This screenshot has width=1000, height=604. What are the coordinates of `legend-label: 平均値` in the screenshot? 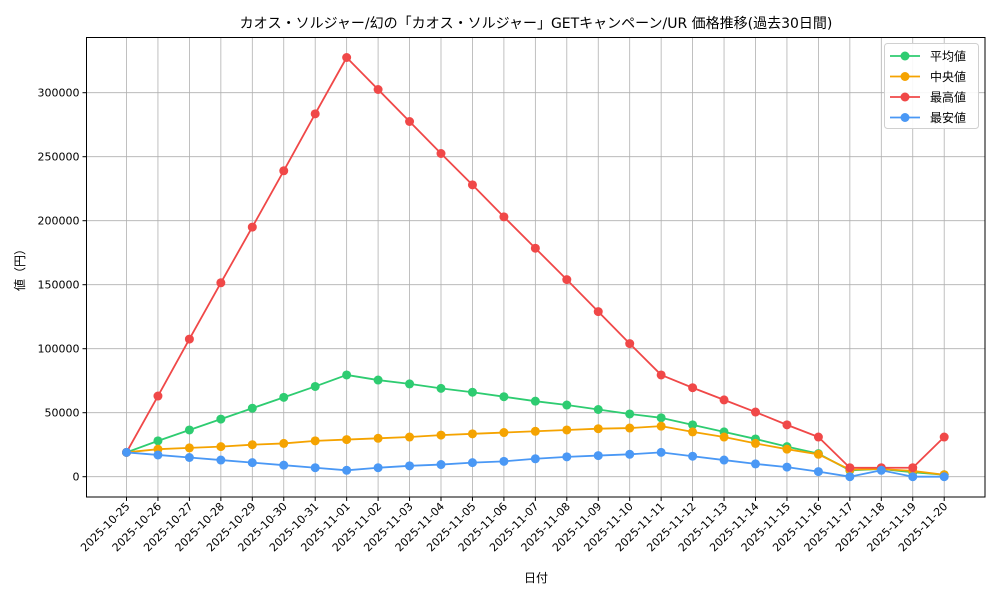 It's located at (948, 56).